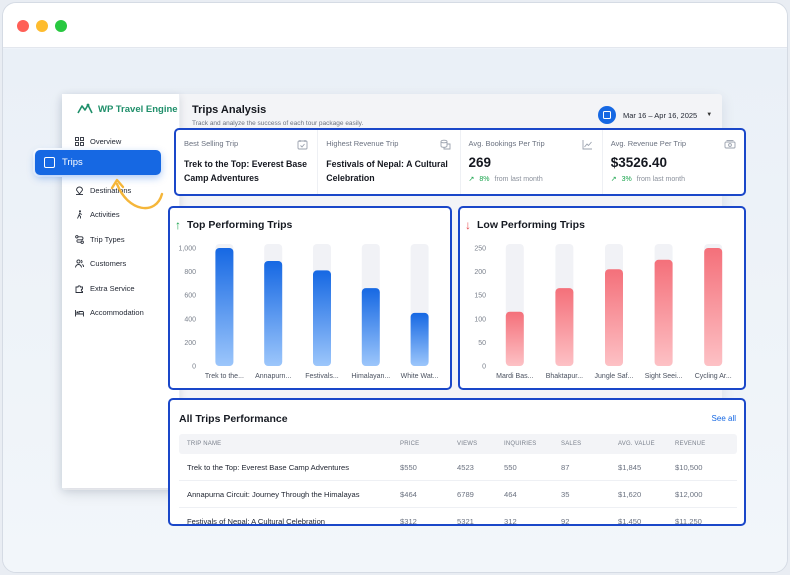  I want to click on coins-icon, so click(445, 144).